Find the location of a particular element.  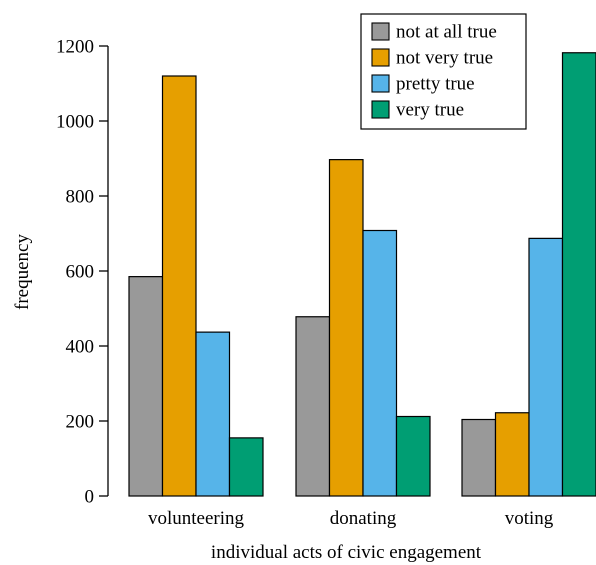

x-category-label: voting is located at coordinates (529, 518).